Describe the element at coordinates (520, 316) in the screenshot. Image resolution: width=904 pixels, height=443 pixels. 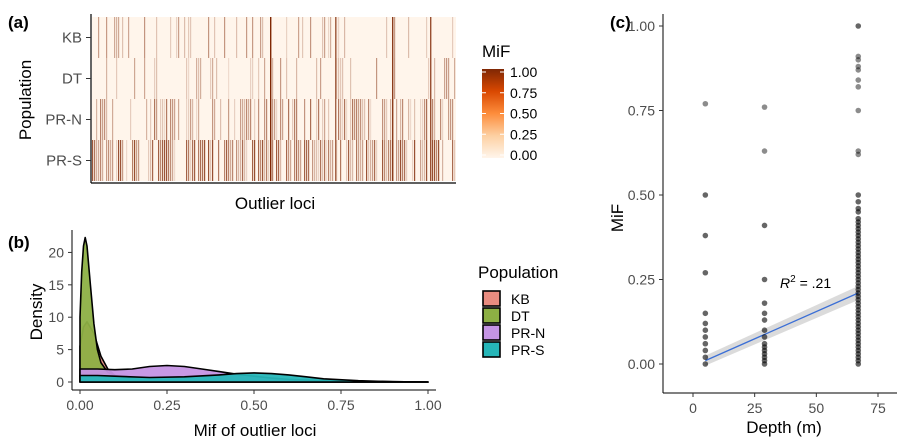
I see `legend-label: DT` at that location.